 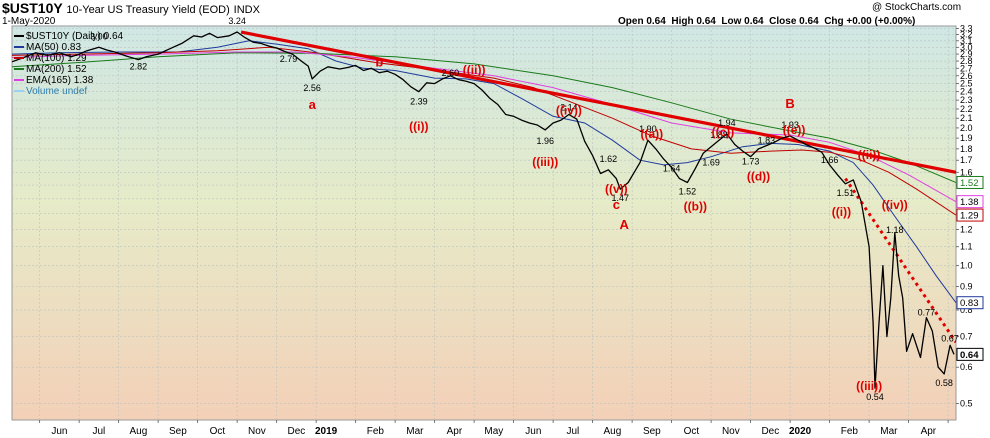 What do you see at coordinates (54, 47) in the screenshot?
I see `legend-label: MA(50) 0.83` at bounding box center [54, 47].